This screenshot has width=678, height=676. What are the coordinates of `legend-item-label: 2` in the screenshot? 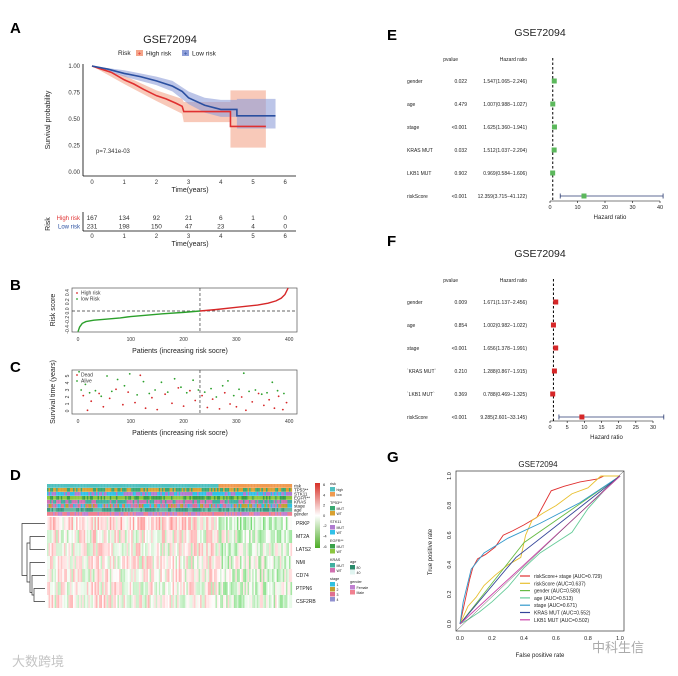 It's located at (338, 590).